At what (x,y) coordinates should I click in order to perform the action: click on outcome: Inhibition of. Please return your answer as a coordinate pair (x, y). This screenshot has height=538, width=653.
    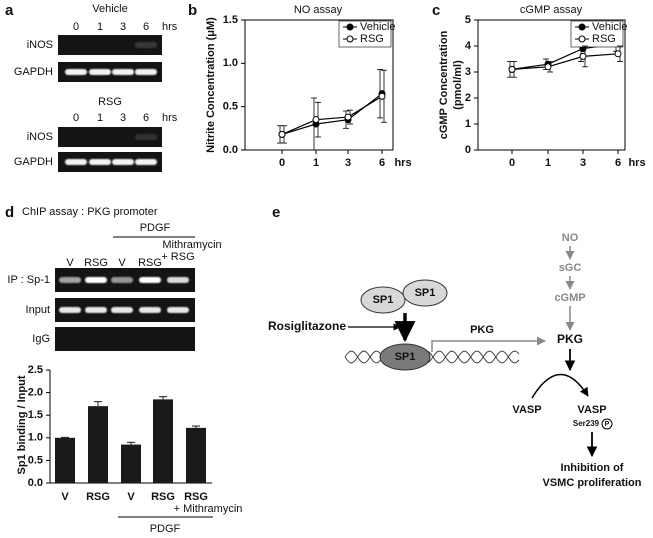
    Looking at the image, I should click on (592, 468).